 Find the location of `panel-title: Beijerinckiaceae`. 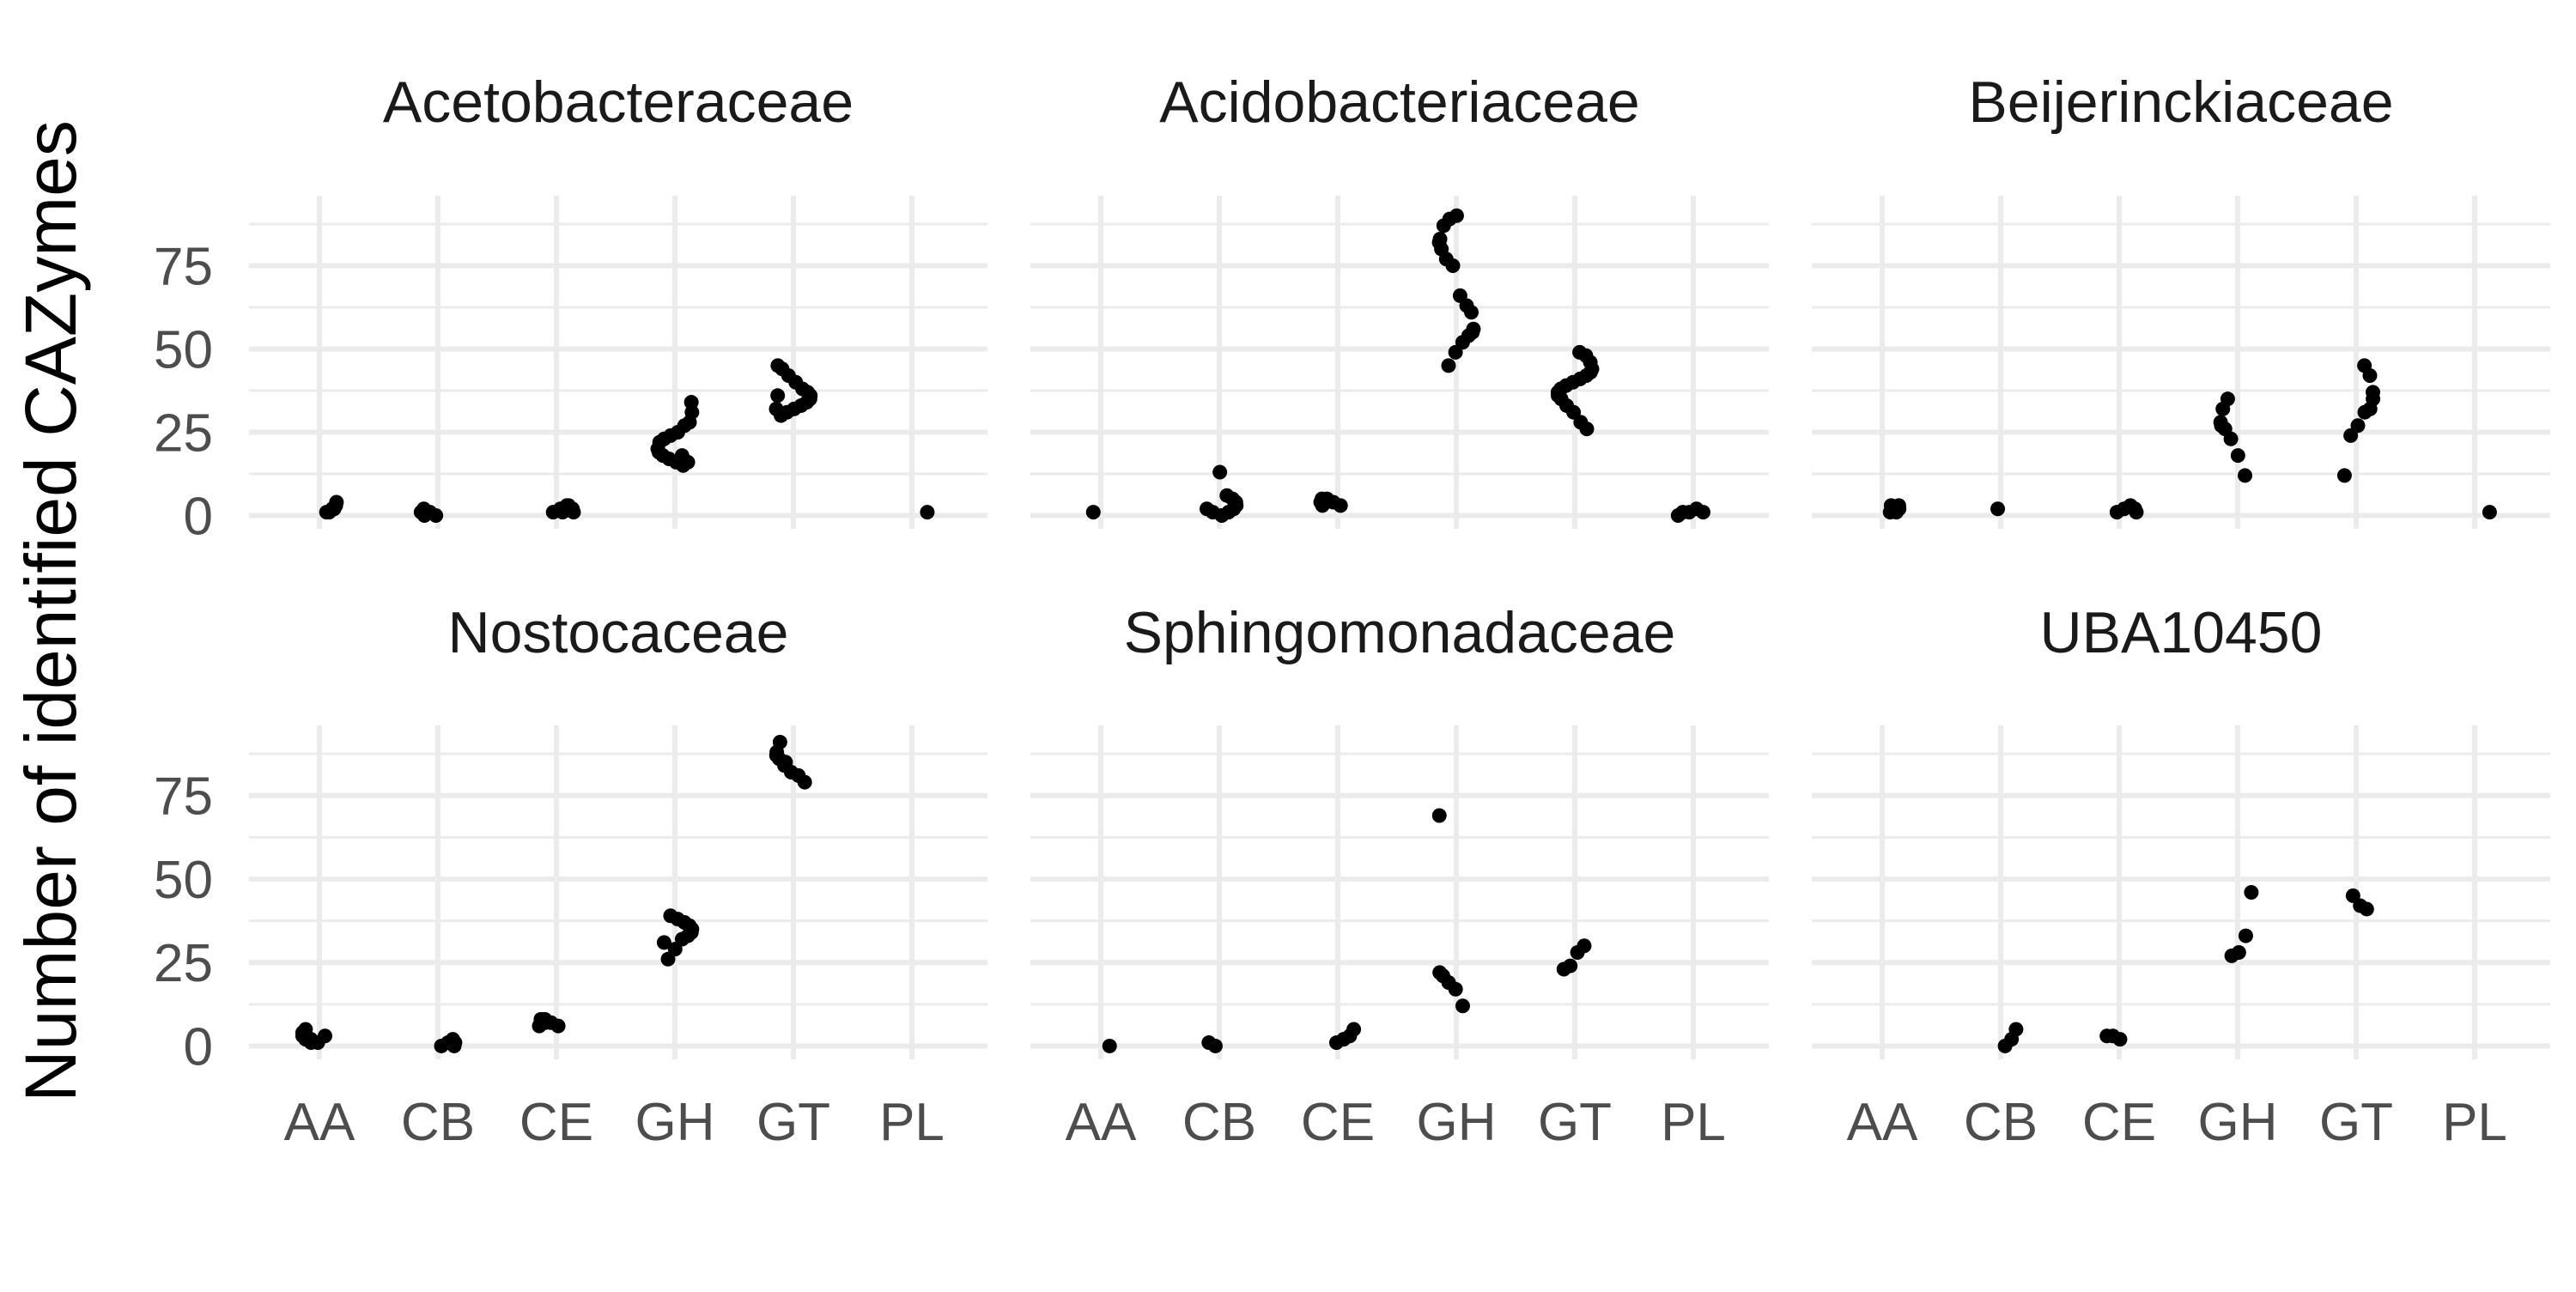

panel-title: Beijerinckiaceae is located at coordinates (2180, 102).